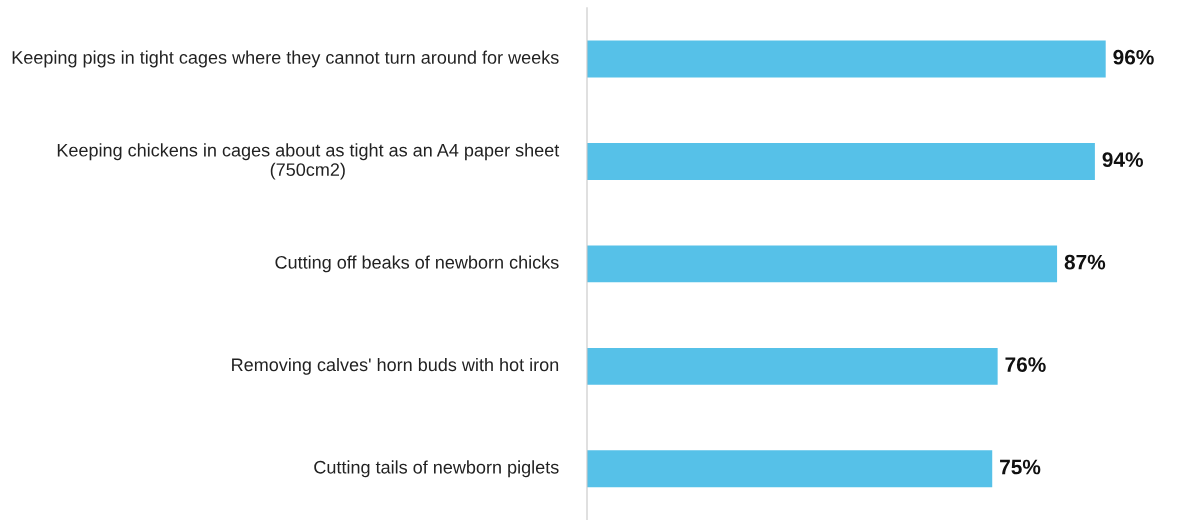  I want to click on data-label: 75%, so click(1020, 467).